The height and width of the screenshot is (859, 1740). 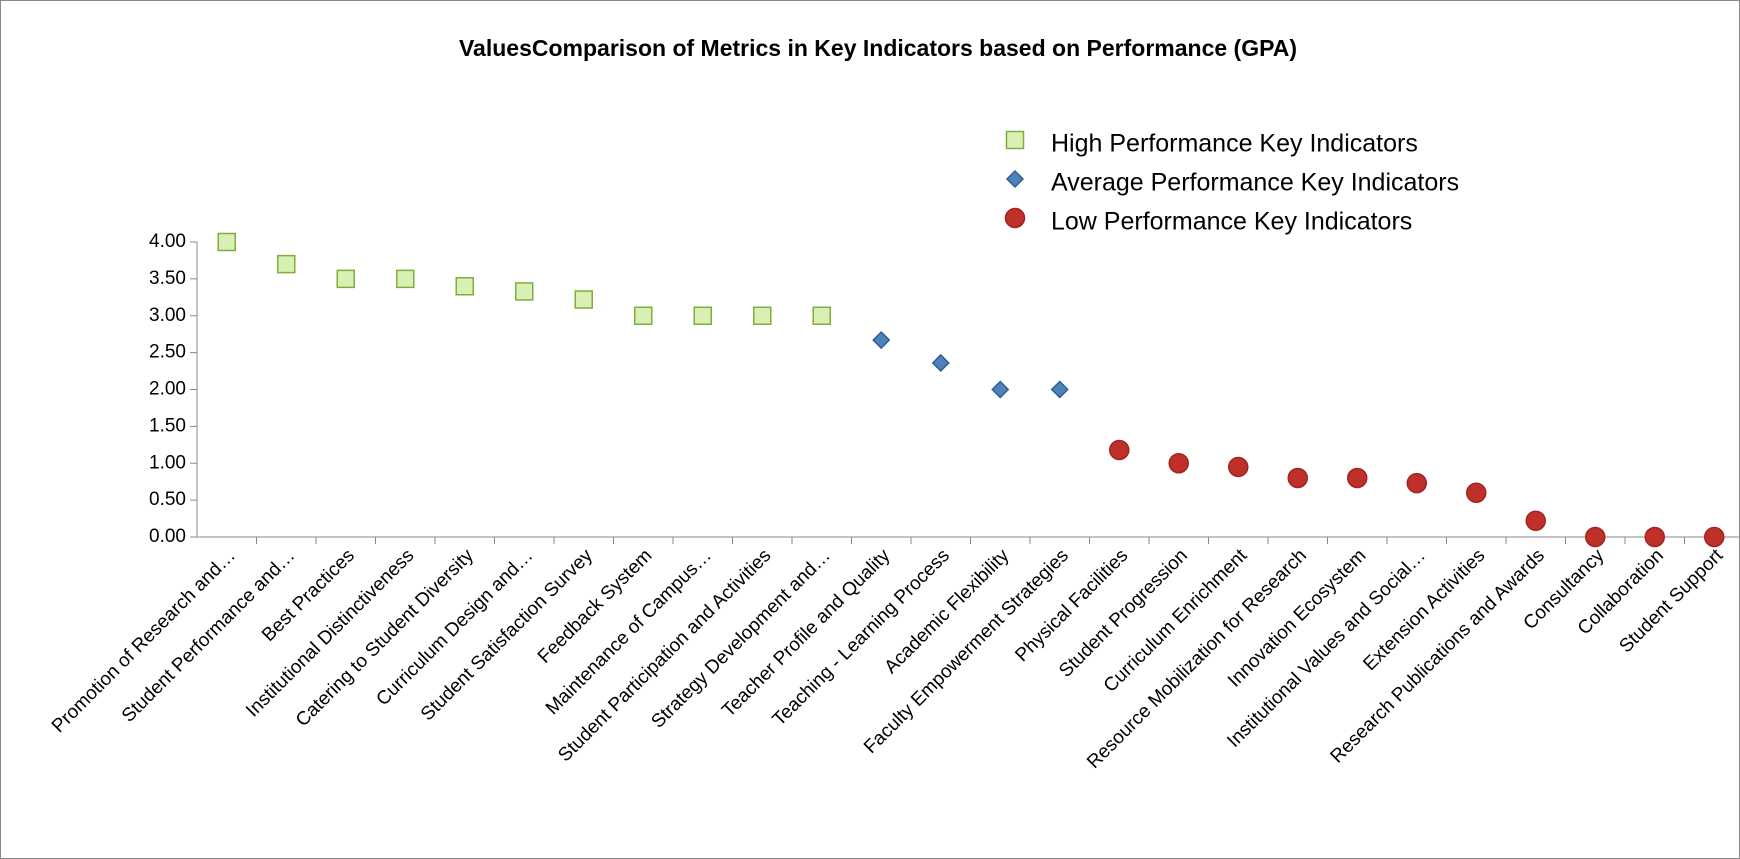 What do you see at coordinates (167, 315) in the screenshot?
I see `y-tick-label: 3.00` at bounding box center [167, 315].